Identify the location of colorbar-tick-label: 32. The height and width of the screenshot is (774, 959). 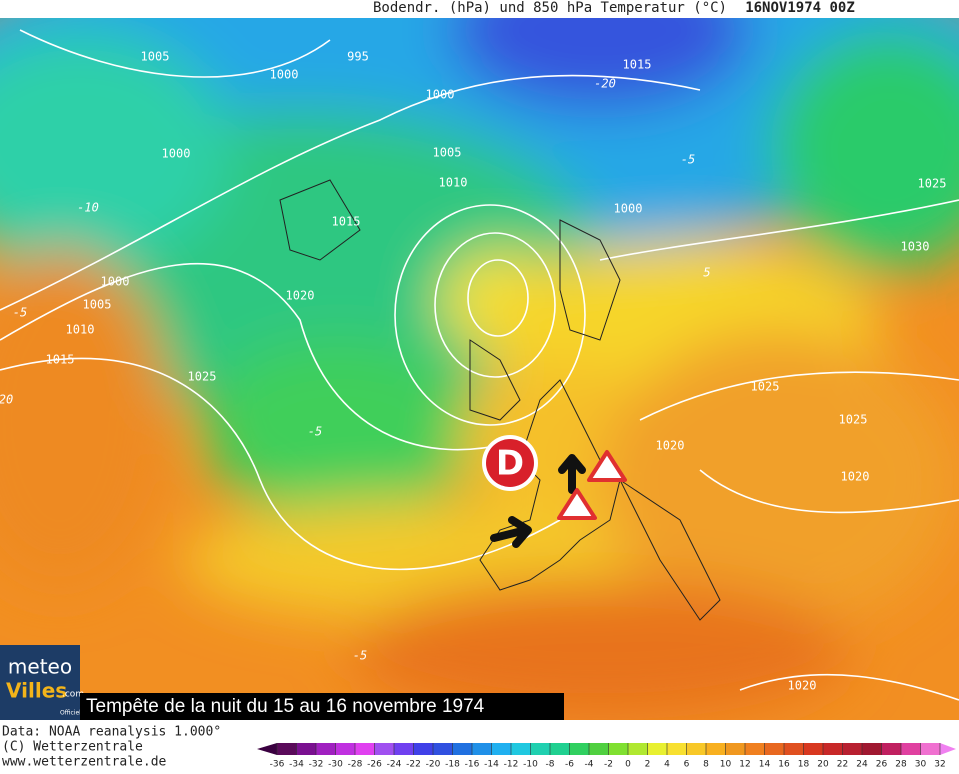
(939, 765).